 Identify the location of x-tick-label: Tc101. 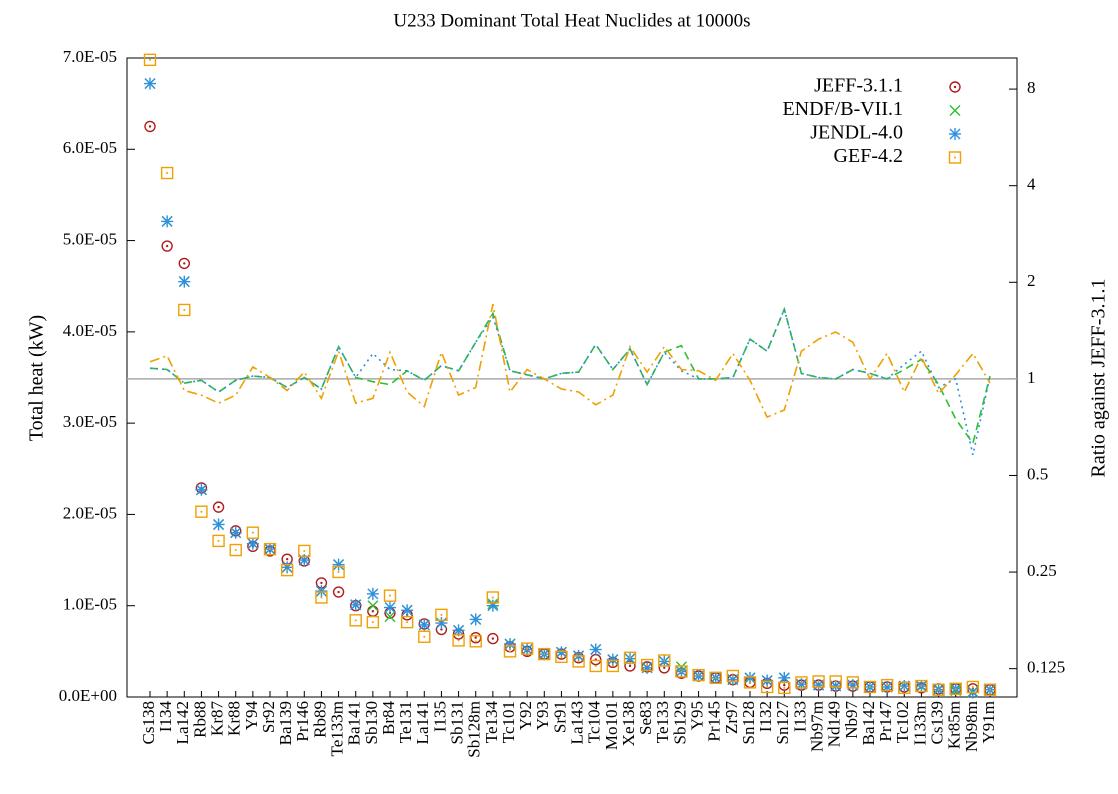
(508, 722).